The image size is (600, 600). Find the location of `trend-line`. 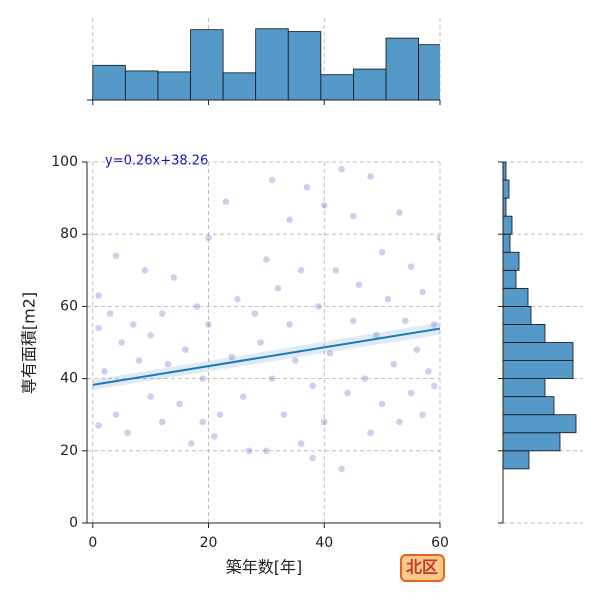

trend-line is located at coordinates (266, 356).